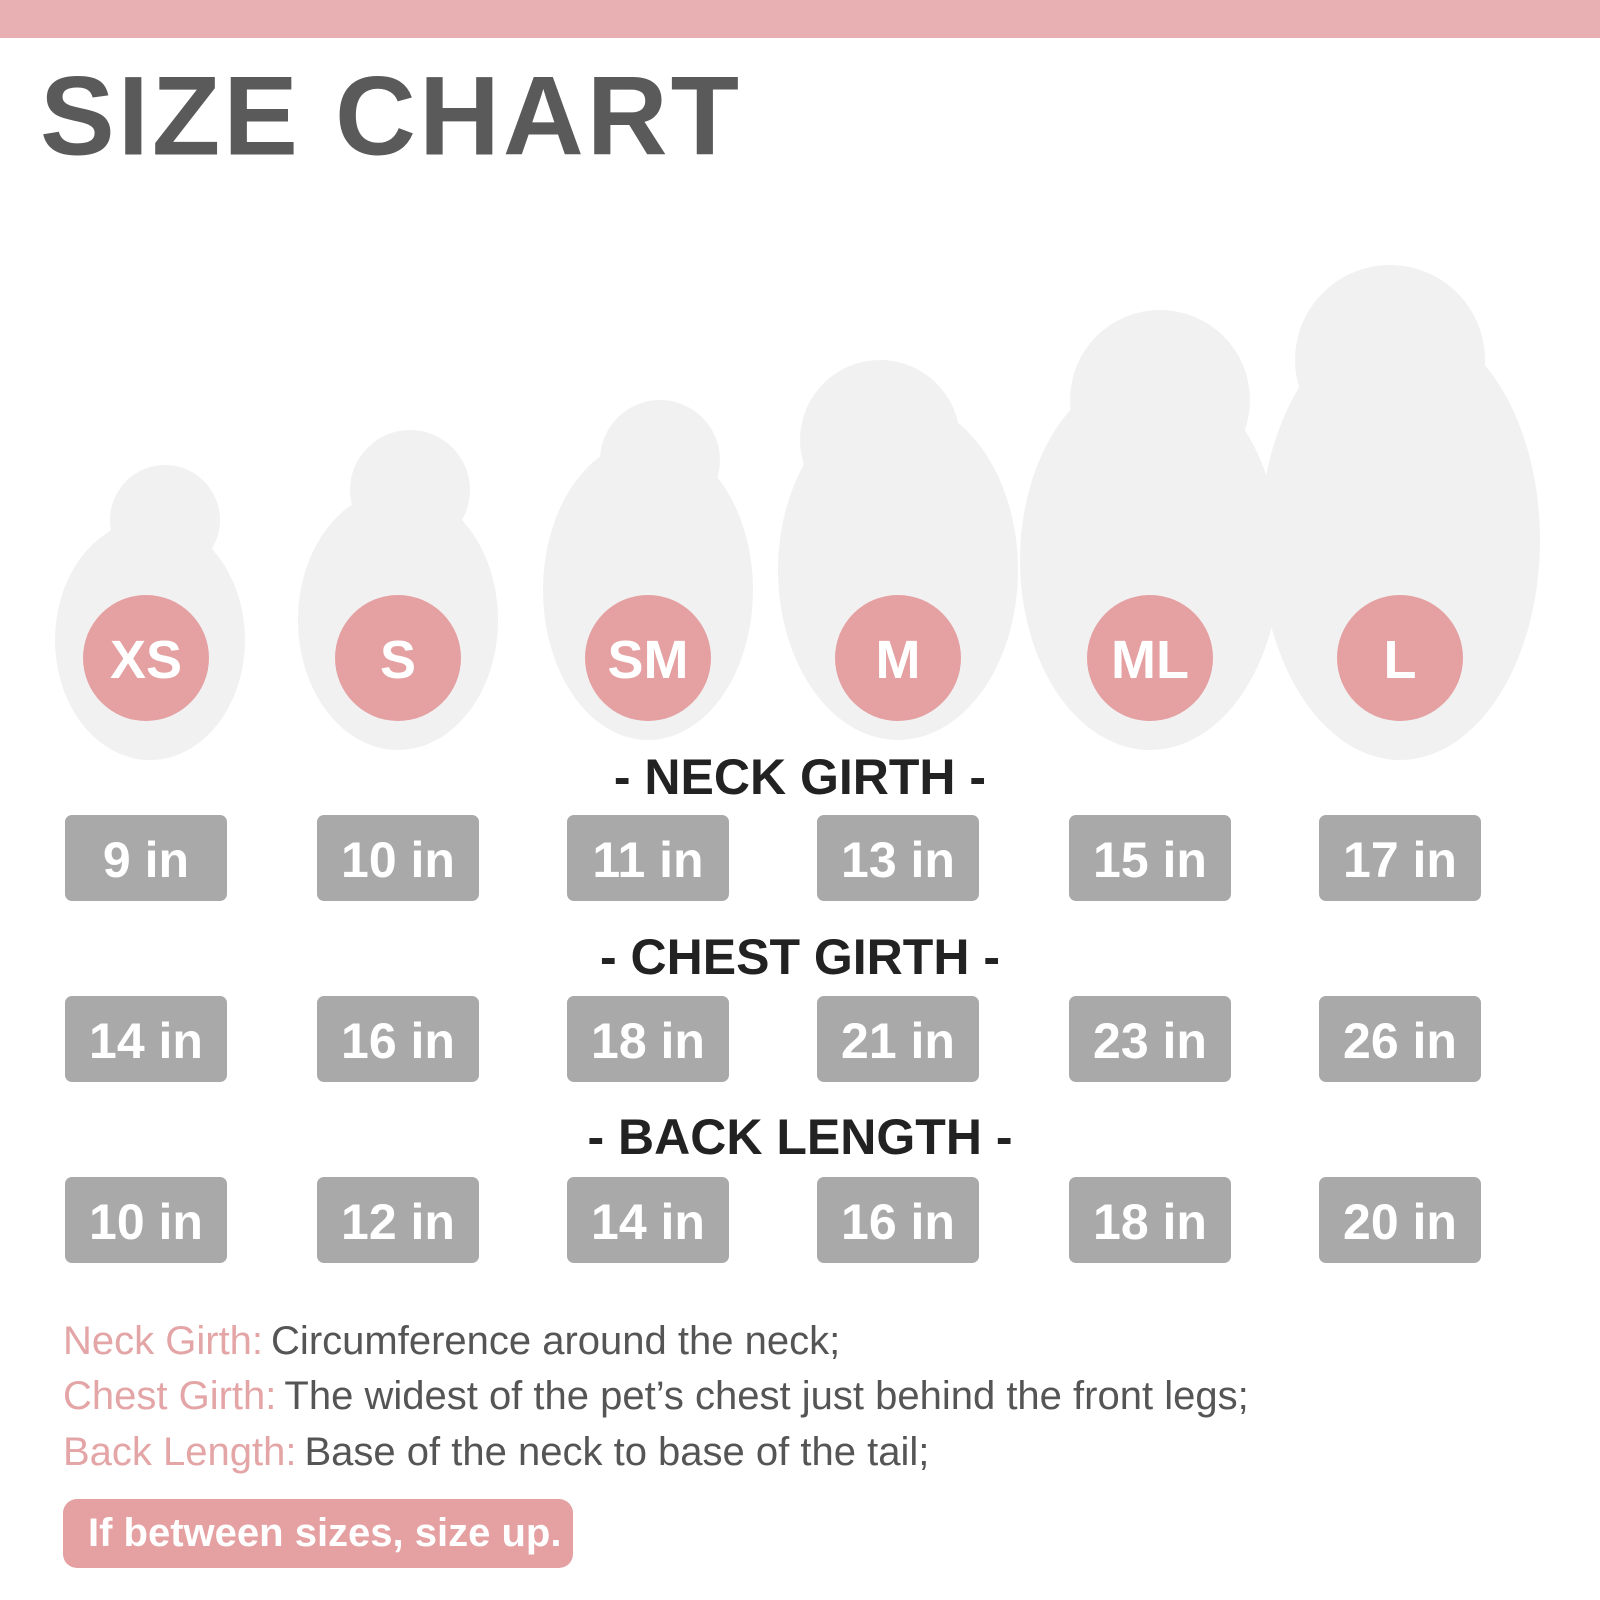  What do you see at coordinates (180, 1452) in the screenshot?
I see `definition-term: Back Length:` at bounding box center [180, 1452].